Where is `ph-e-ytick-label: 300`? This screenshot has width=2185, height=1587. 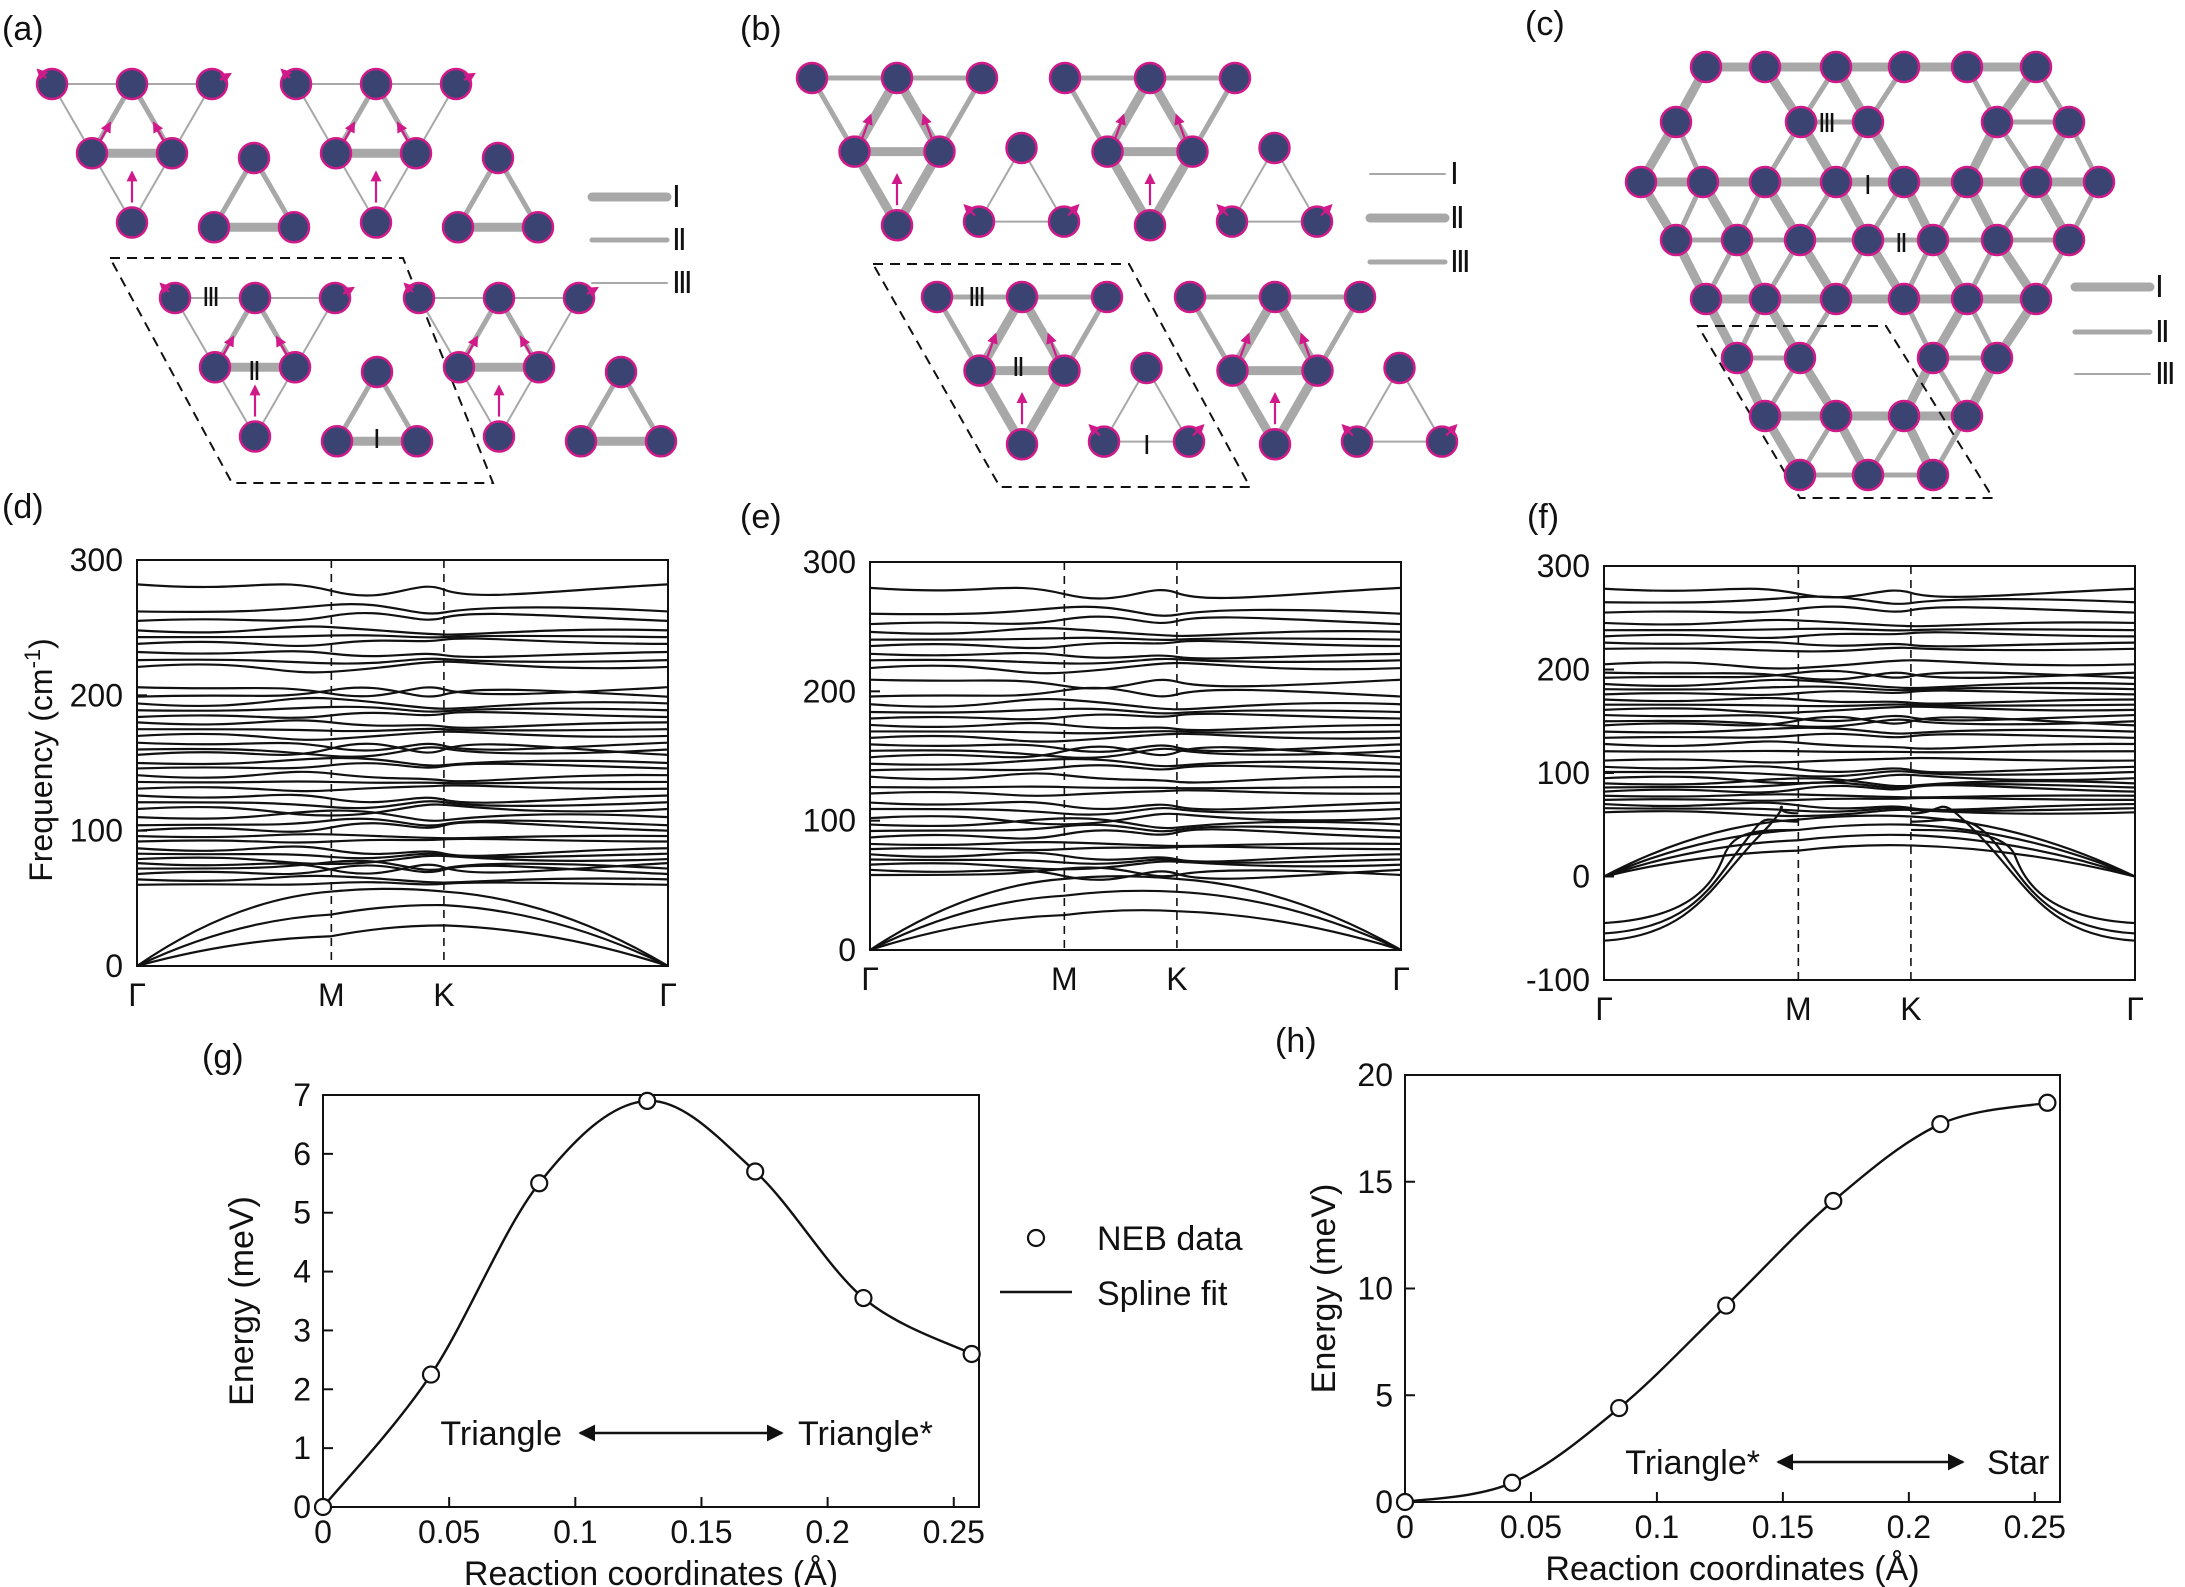
ph-e-ytick-label: 300 is located at coordinates (829, 562).